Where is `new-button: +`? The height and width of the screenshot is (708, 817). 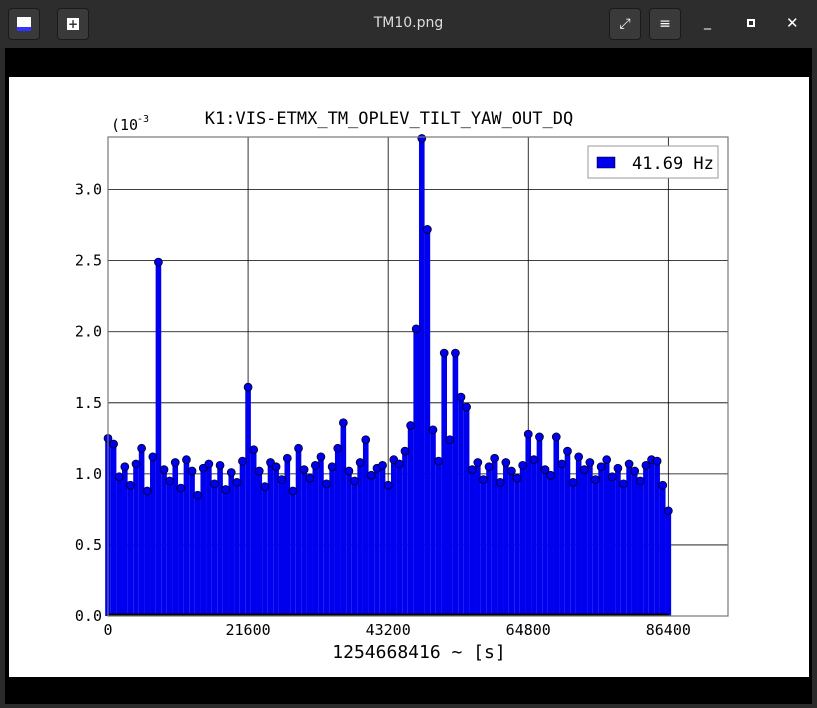
new-button: + is located at coordinates (73, 24).